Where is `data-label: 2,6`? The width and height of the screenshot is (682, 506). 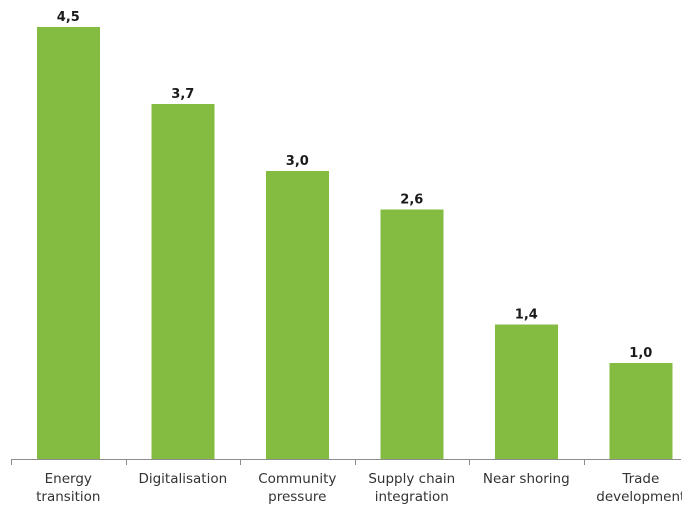
data-label: 2,6 is located at coordinates (411, 199).